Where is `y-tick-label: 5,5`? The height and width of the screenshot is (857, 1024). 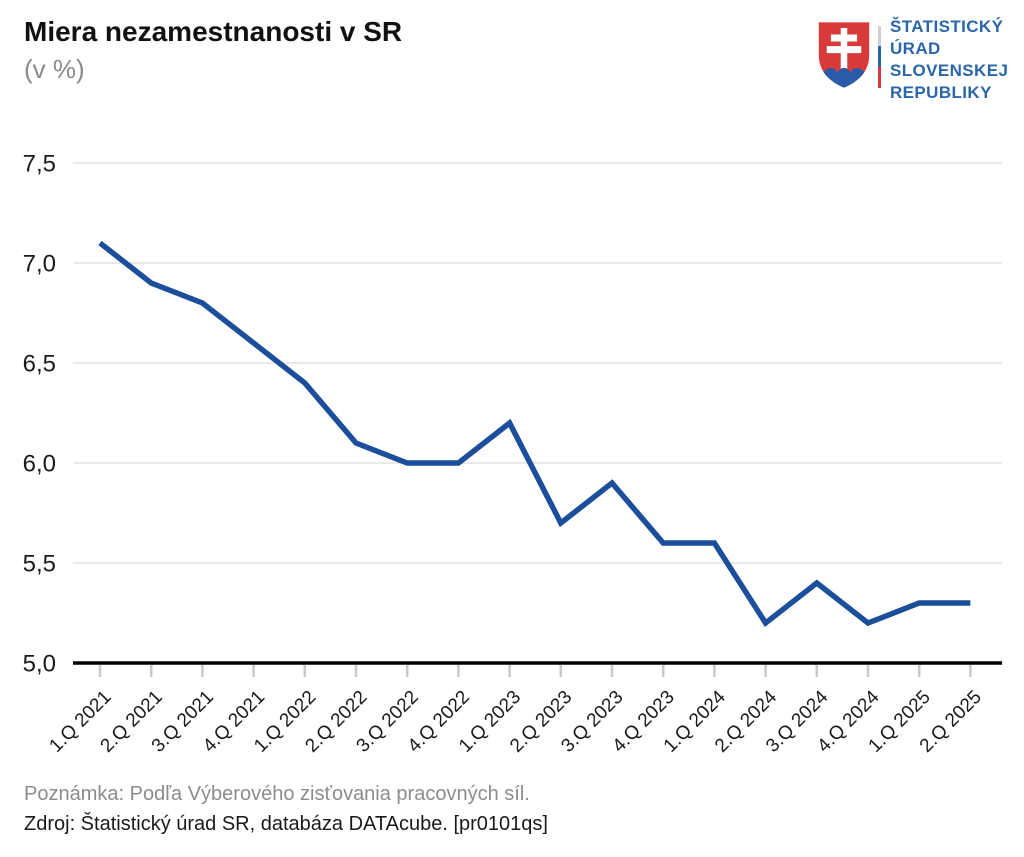 y-tick-label: 5,5 is located at coordinates (39, 564).